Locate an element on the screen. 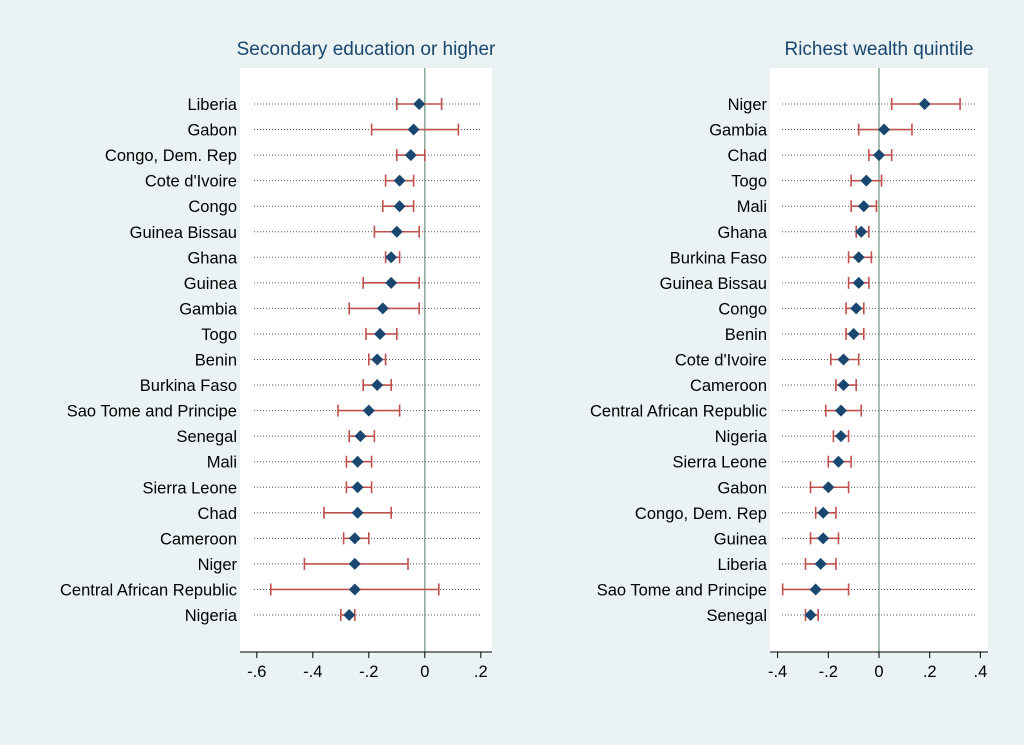 Image resolution: width=1024 pixels, height=745 pixels. x-tick-label: -.6 is located at coordinates (256, 672).